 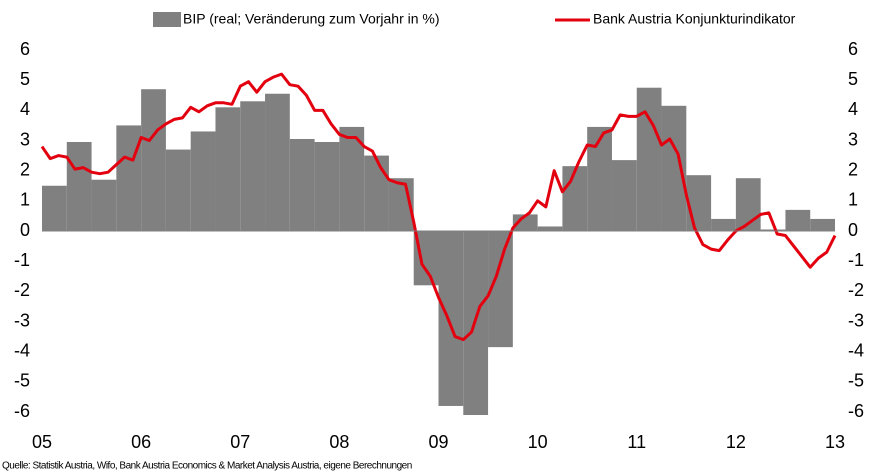 I want to click on legend-swatch, so click(x=167, y=19).